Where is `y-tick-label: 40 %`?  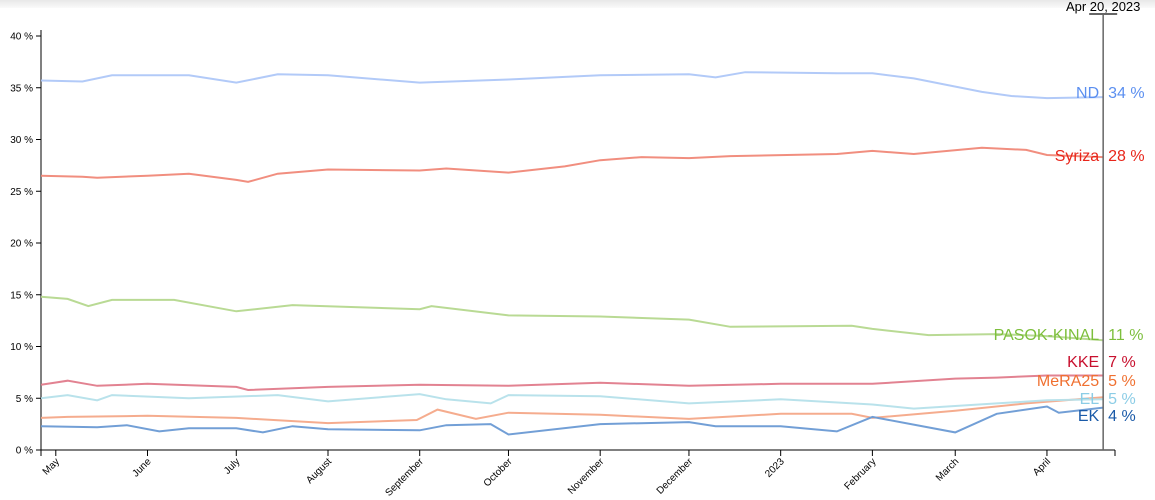
y-tick-label: 40 % is located at coordinates (21, 37).